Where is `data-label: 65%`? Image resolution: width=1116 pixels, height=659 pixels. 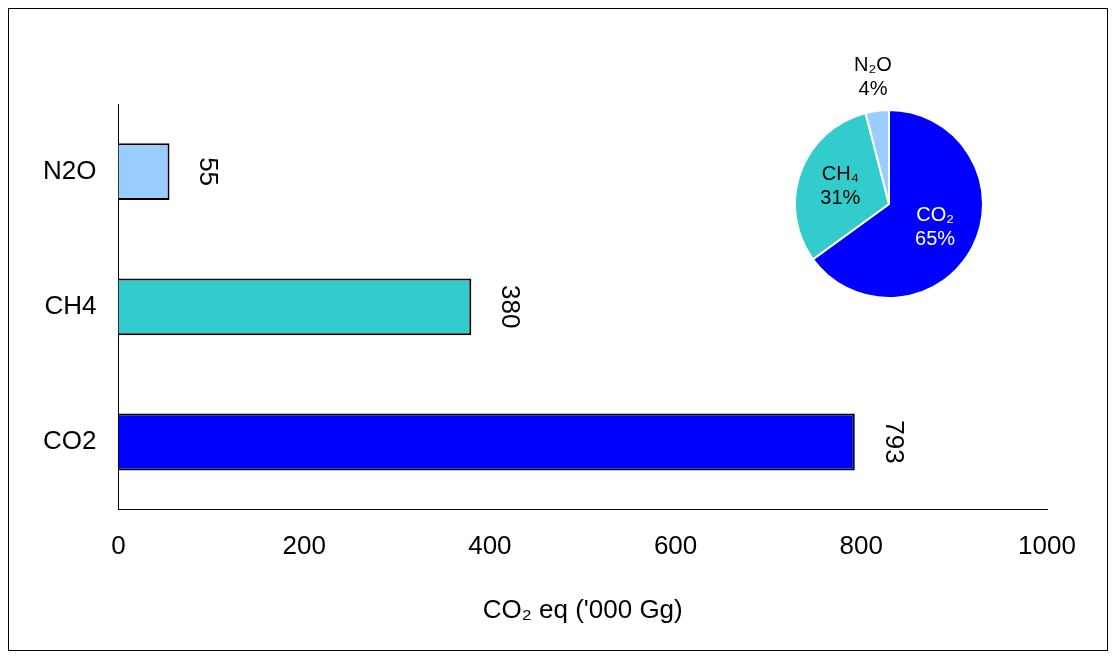
data-label: 65% is located at coordinates (935, 237).